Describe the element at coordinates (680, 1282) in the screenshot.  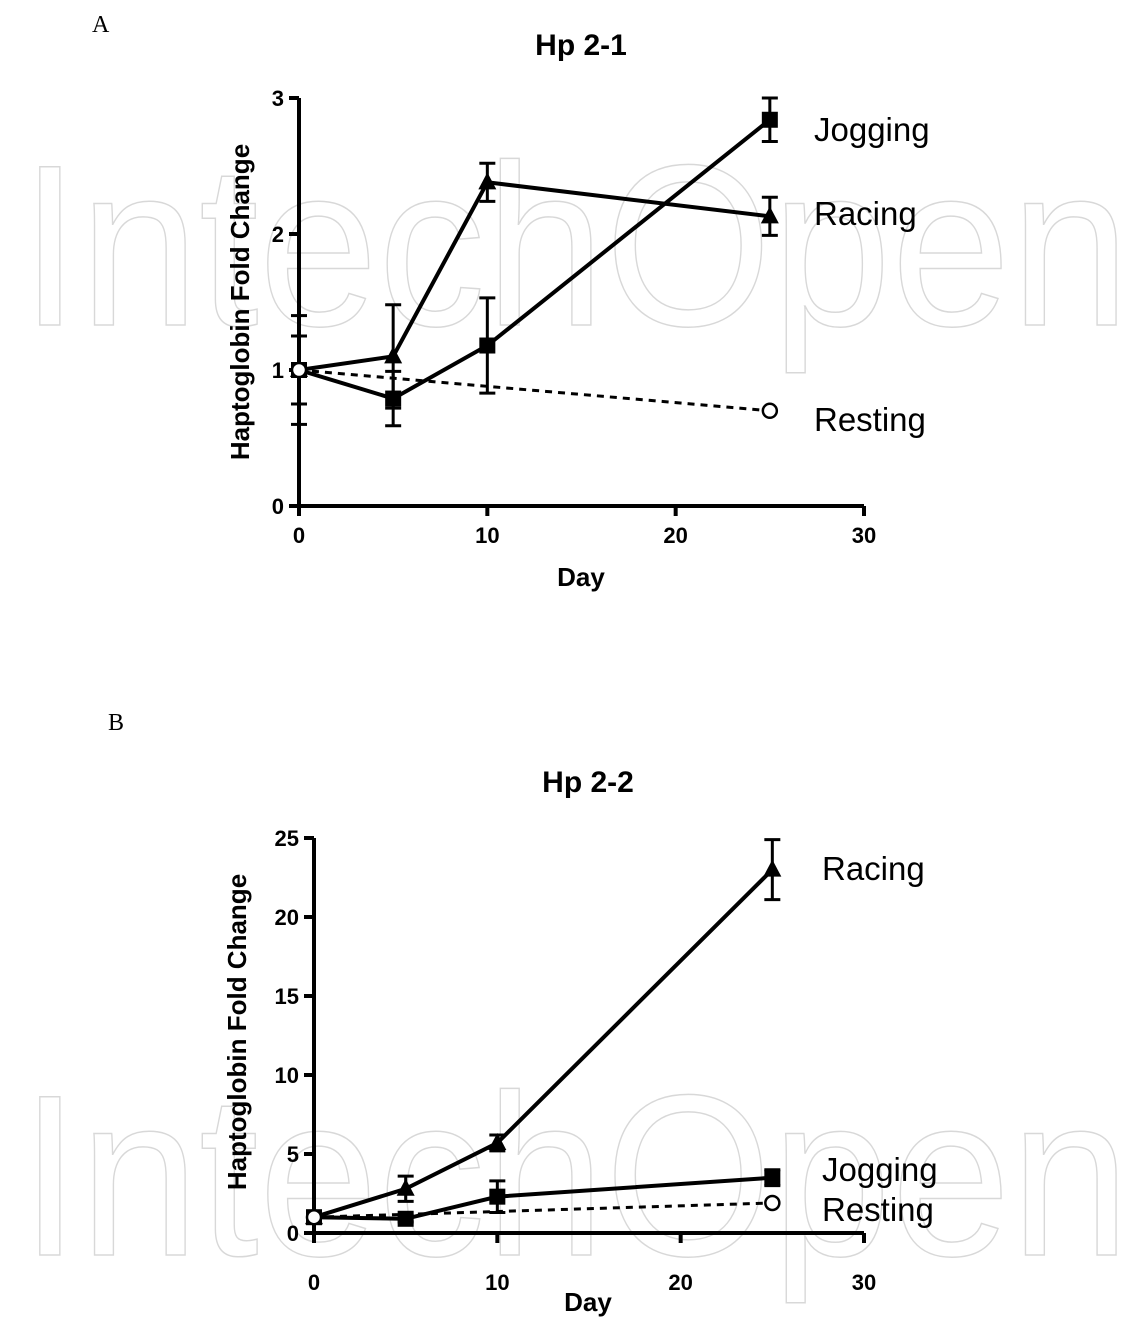
I see `panel-b-x-tick-label: 20` at that location.